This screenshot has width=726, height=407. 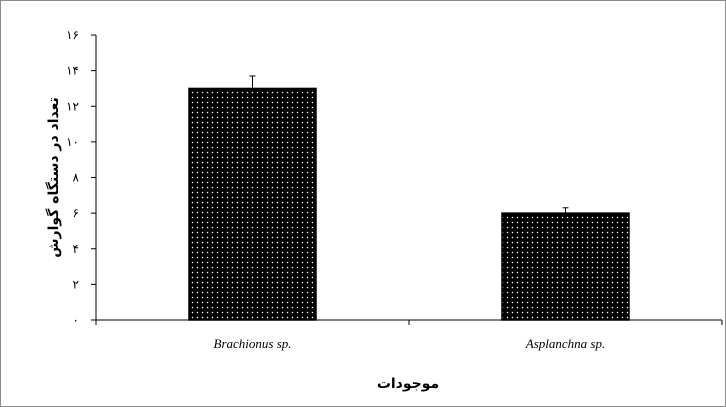 What do you see at coordinates (76, 320) in the screenshot?
I see `y-tick-label: ۰` at bounding box center [76, 320].